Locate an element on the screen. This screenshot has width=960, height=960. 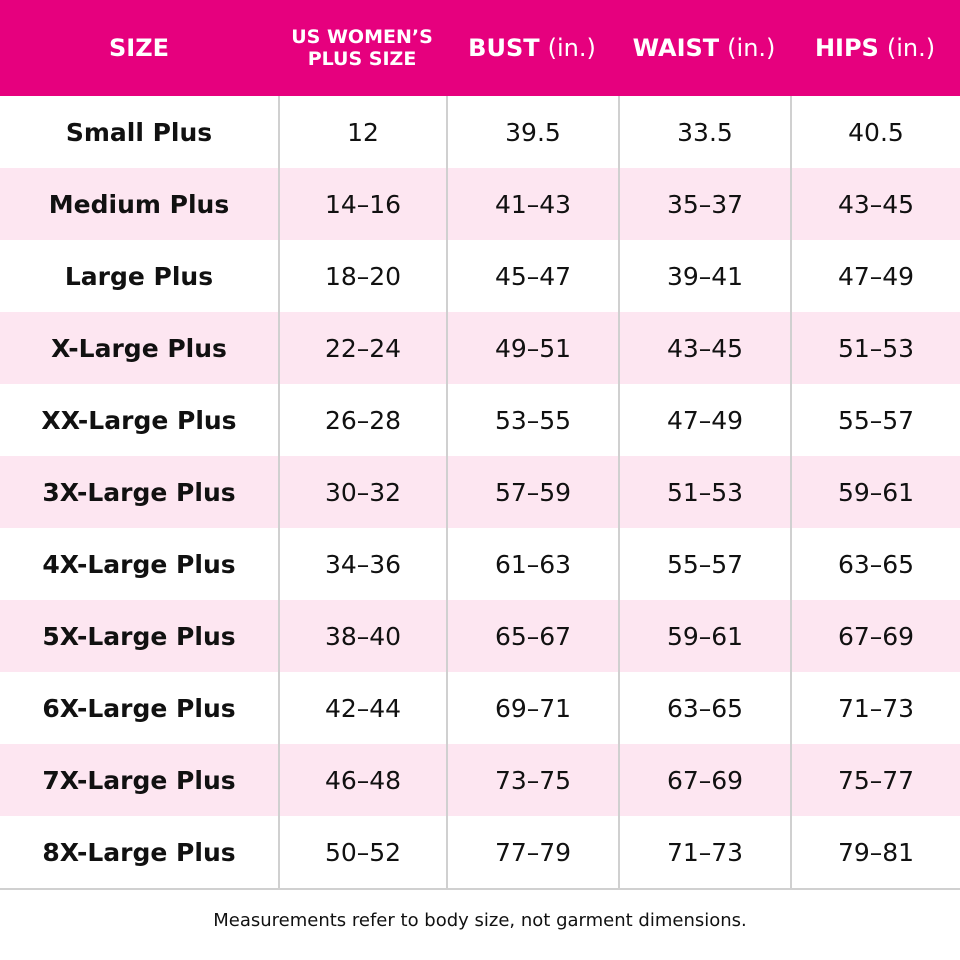
header-cell: HIPS (in.) is located at coordinates (875, 48).